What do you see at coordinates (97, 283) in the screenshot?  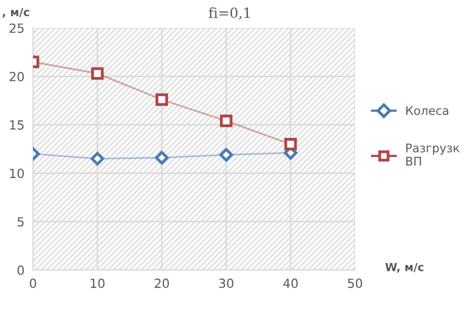 I see `x-tick-label: 10` at bounding box center [97, 283].